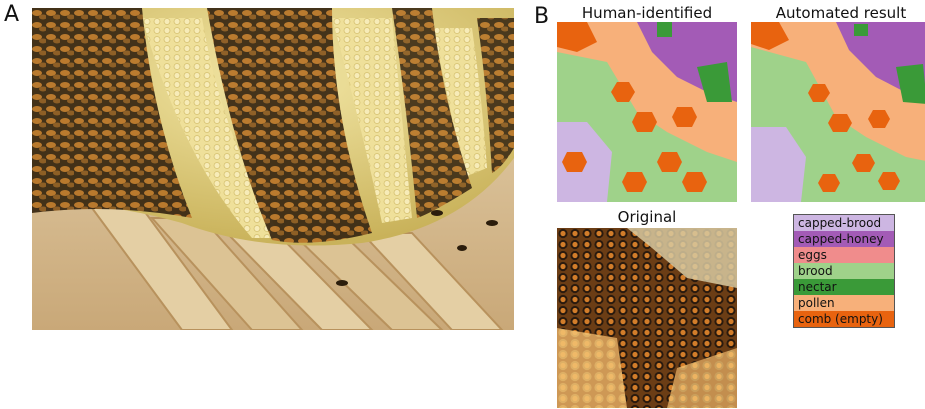 Image resolution: width=925 pixels, height=409 pixels. Describe the element at coordinates (844, 319) in the screenshot. I see `legend-item-comb-empty: comb (empty)` at that location.